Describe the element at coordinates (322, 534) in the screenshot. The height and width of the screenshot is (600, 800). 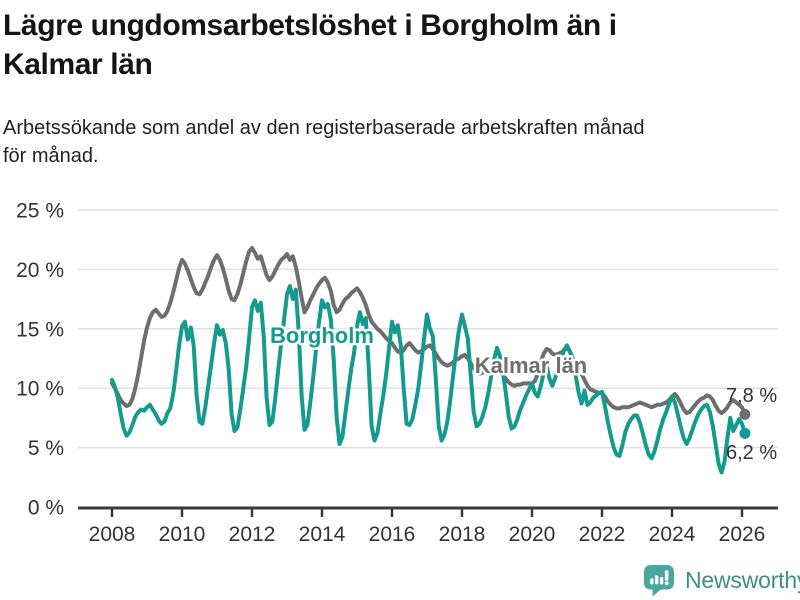
I see `x-tick-label: 2014` at that location.